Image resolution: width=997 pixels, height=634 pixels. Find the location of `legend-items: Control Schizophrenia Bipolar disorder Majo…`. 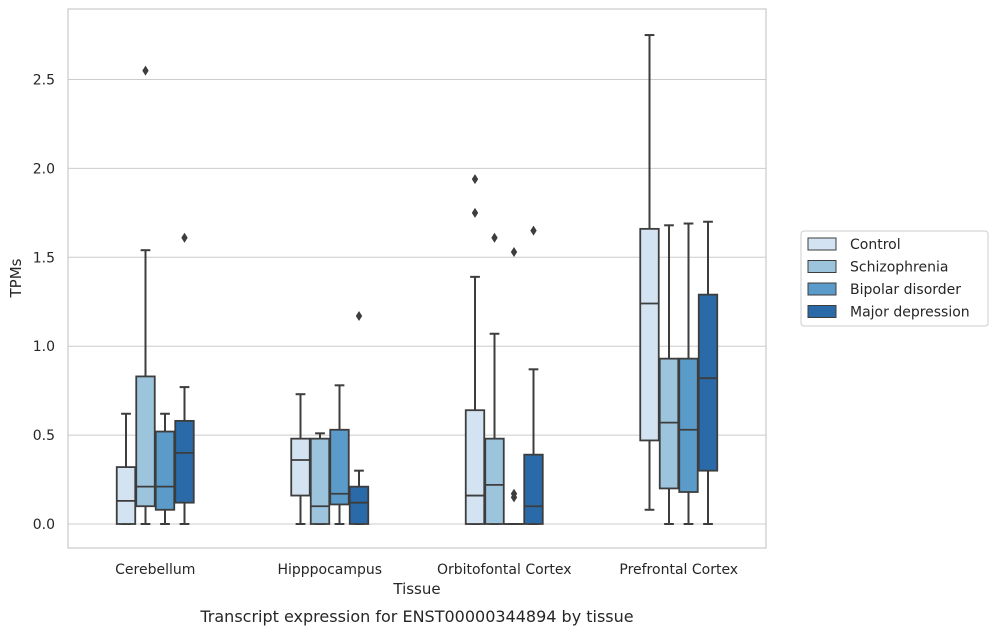

legend-items: Control Schizophrenia Bipolar disorder Majo… is located at coordinates (888, 279).